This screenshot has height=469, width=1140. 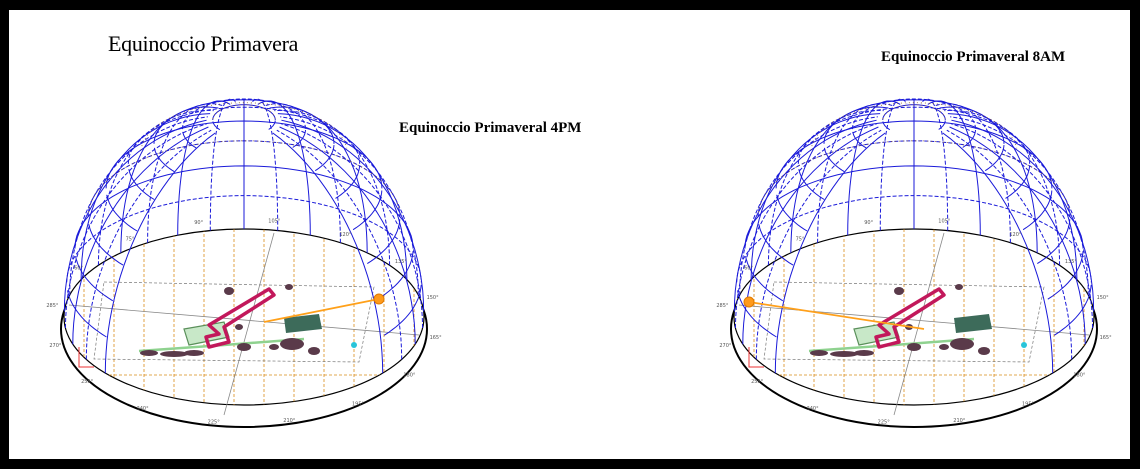 What do you see at coordinates (52, 306) in the screenshot?
I see `degree-label: 285°` at bounding box center [52, 306].